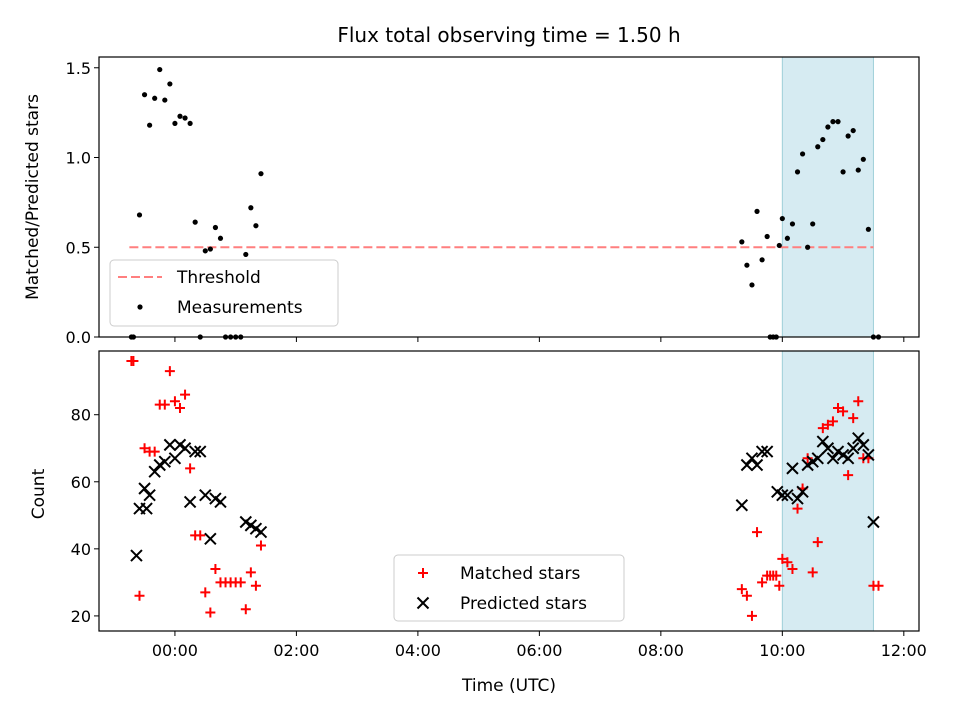 This screenshot has height=720, width=960. What do you see at coordinates (240, 308) in the screenshot?
I see `legend-measurements-label: Measurements` at bounding box center [240, 308].